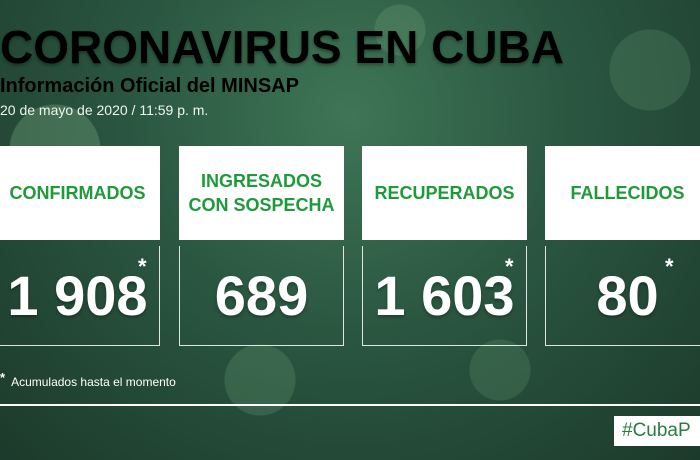  I want to click on bottom-bar: #CubaP, so click(350, 432).